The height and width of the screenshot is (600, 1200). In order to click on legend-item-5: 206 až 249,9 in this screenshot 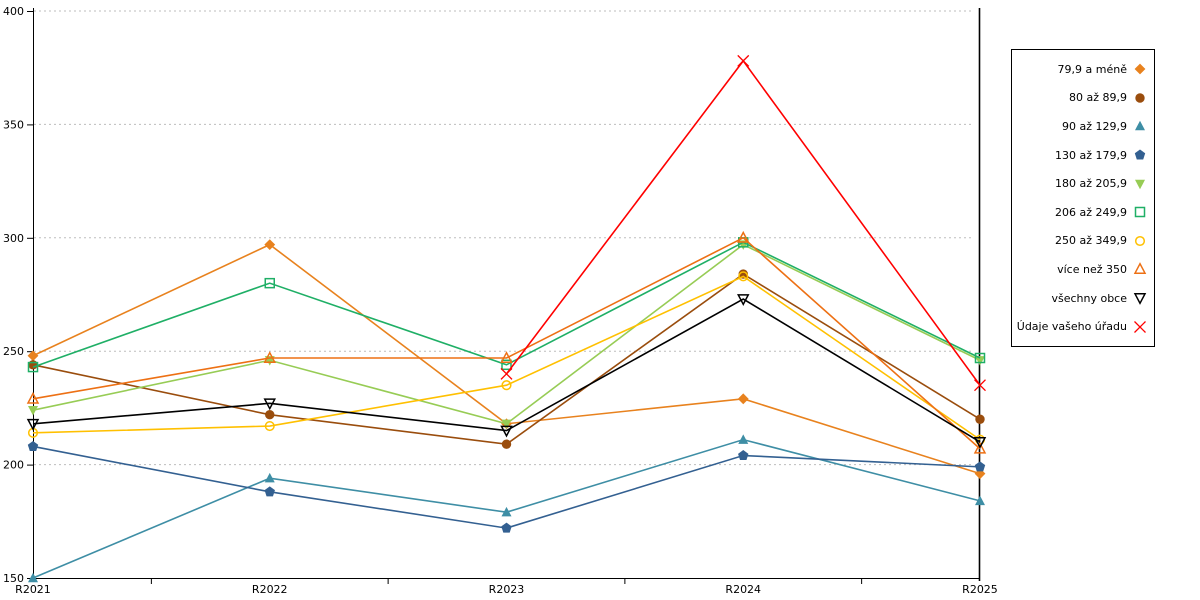, I will do `click(1082, 212)`.